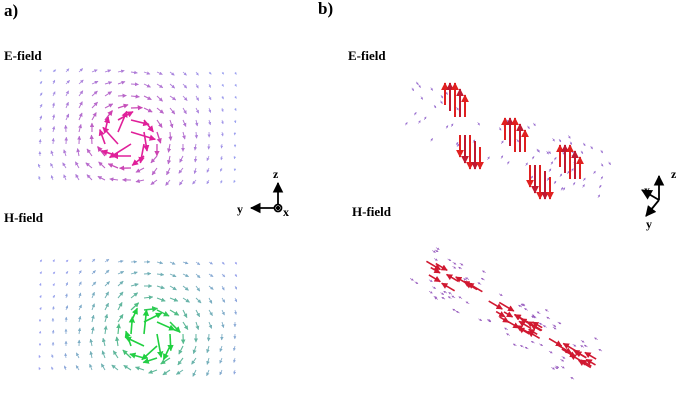  I want to click on axis-triad, so click(266, 197).